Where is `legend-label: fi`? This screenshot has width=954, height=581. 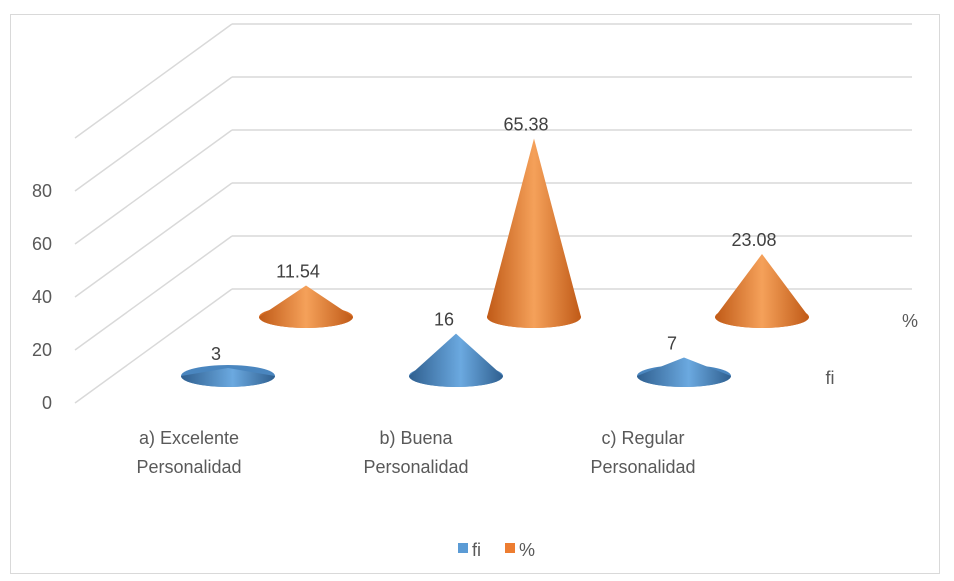
legend-label: fi is located at coordinates (476, 550).